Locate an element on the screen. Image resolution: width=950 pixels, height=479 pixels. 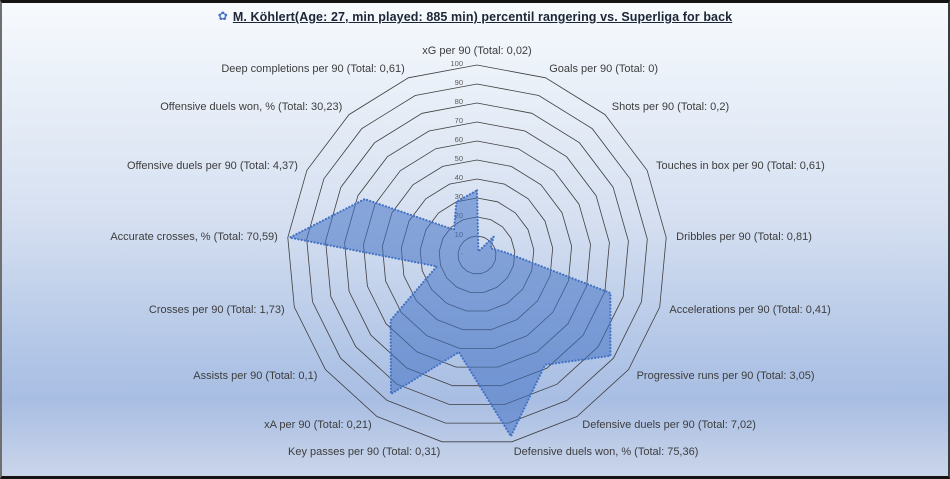
radial-tick-label: 30 is located at coordinates (459, 196).